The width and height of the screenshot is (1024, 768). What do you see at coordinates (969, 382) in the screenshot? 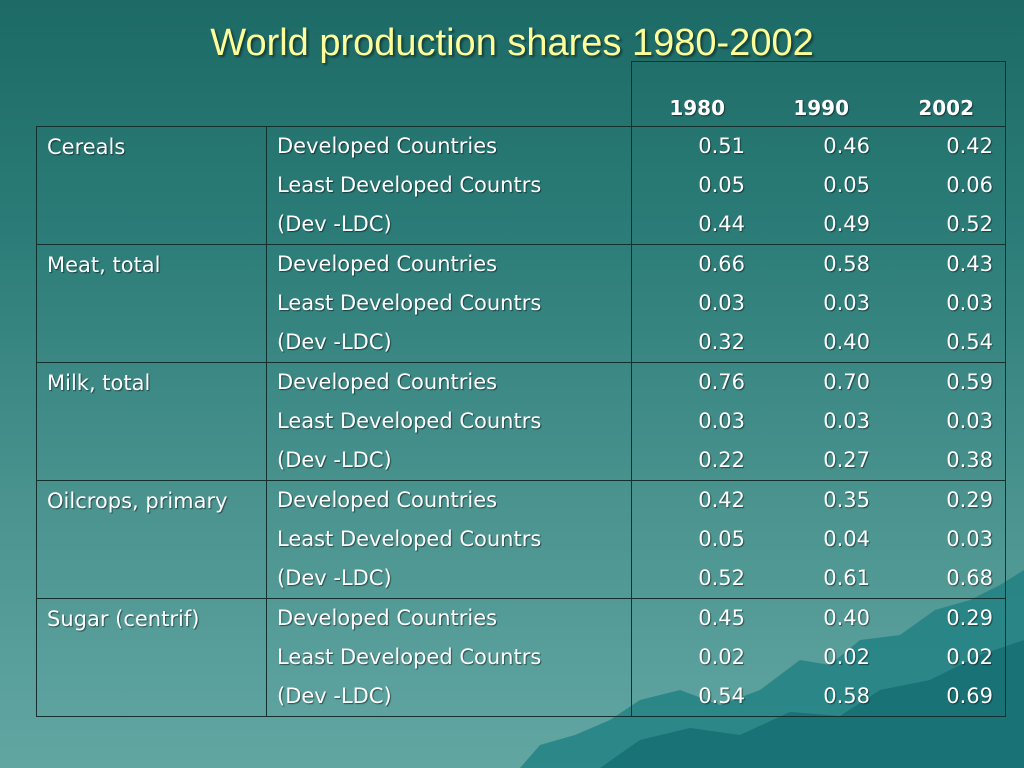
I see `share-value-2002: 0.59` at bounding box center [969, 382].